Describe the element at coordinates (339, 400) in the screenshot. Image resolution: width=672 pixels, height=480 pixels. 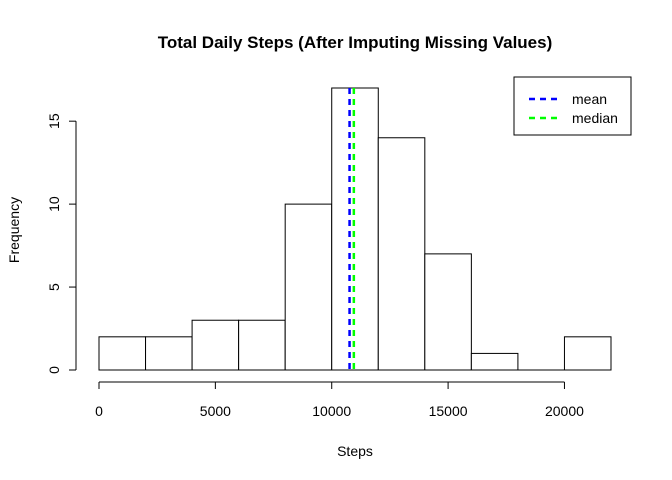
I see `x-axis: 0 5000 10000 15000 20000` at that location.